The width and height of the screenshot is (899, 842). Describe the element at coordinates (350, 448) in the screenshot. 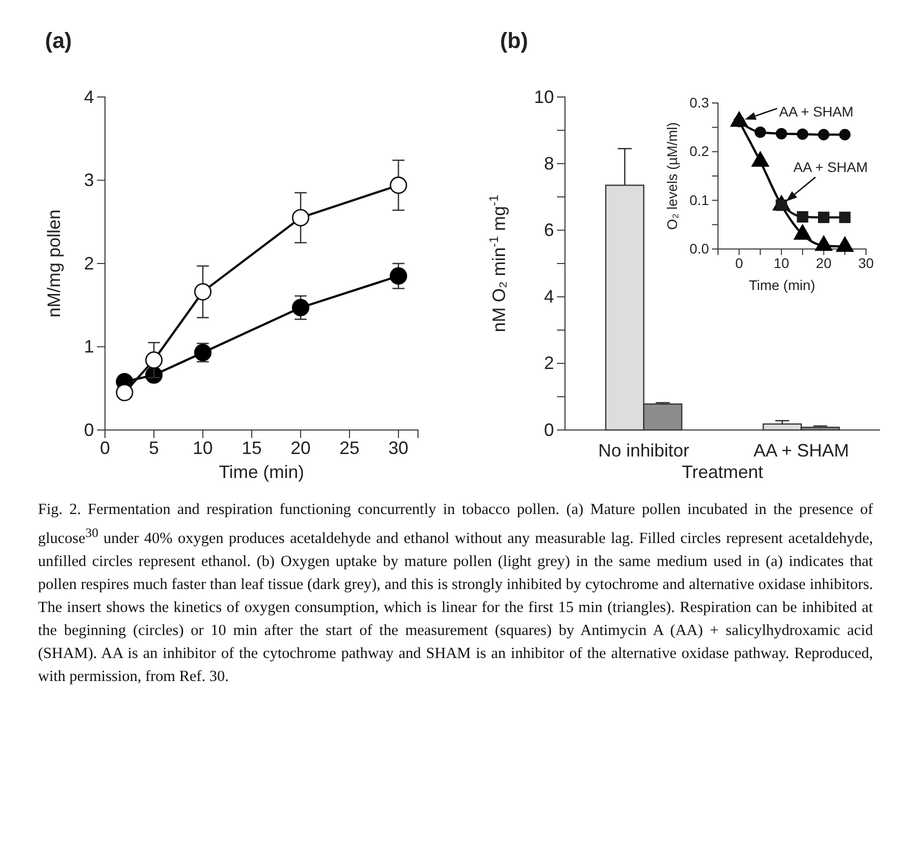

I see `x-tick-label: 25` at that location.